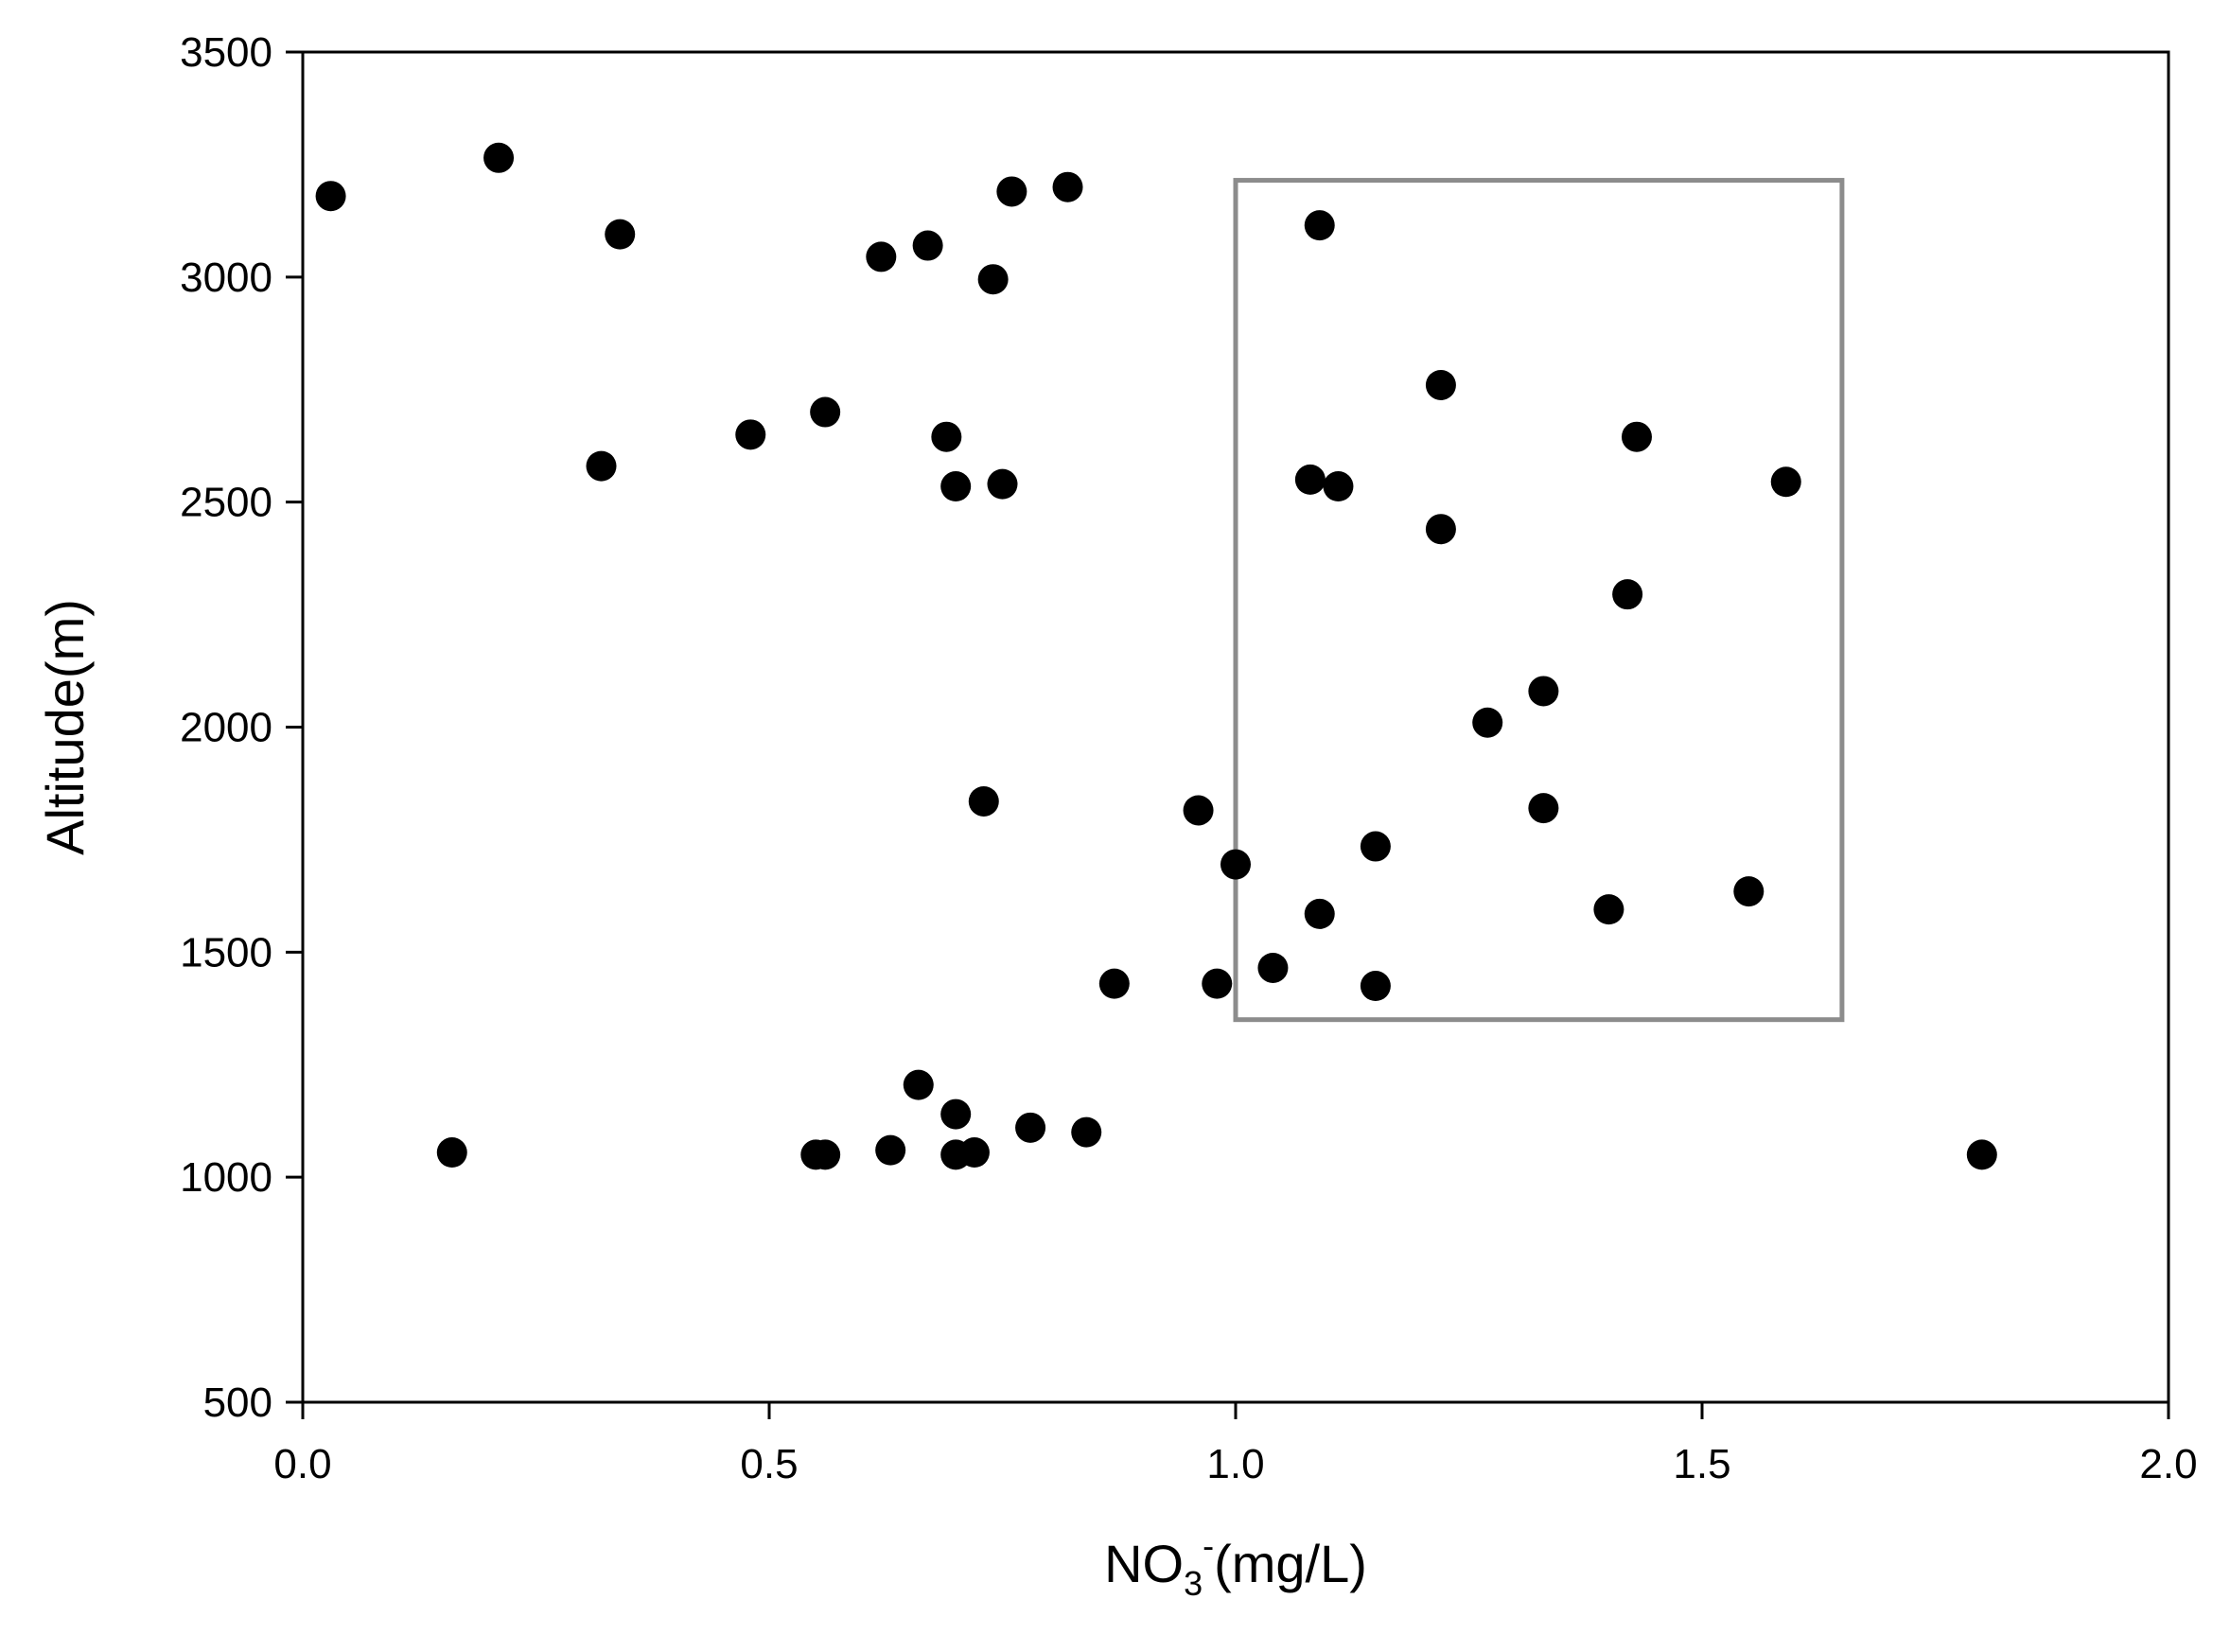 Image resolution: width=2230 pixels, height=1652 pixels. I want to click on x-axis-title-sub: 3, so click(1193, 1583).